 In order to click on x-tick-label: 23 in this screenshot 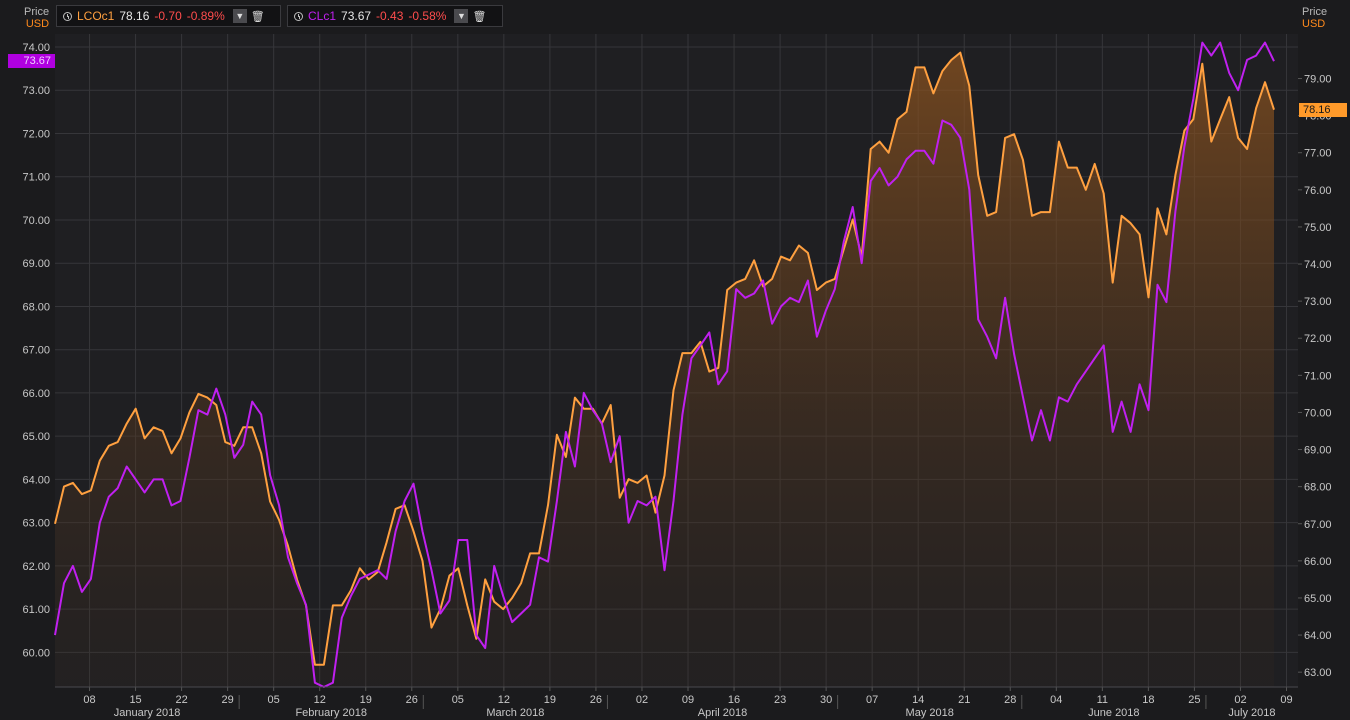, I will do `click(780, 700)`.